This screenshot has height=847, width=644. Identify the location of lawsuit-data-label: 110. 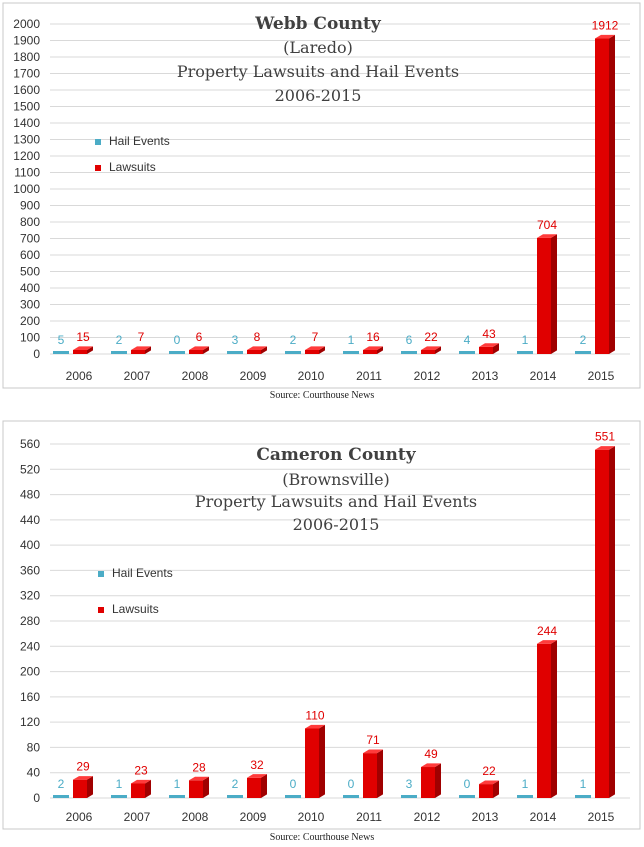
(314, 715).